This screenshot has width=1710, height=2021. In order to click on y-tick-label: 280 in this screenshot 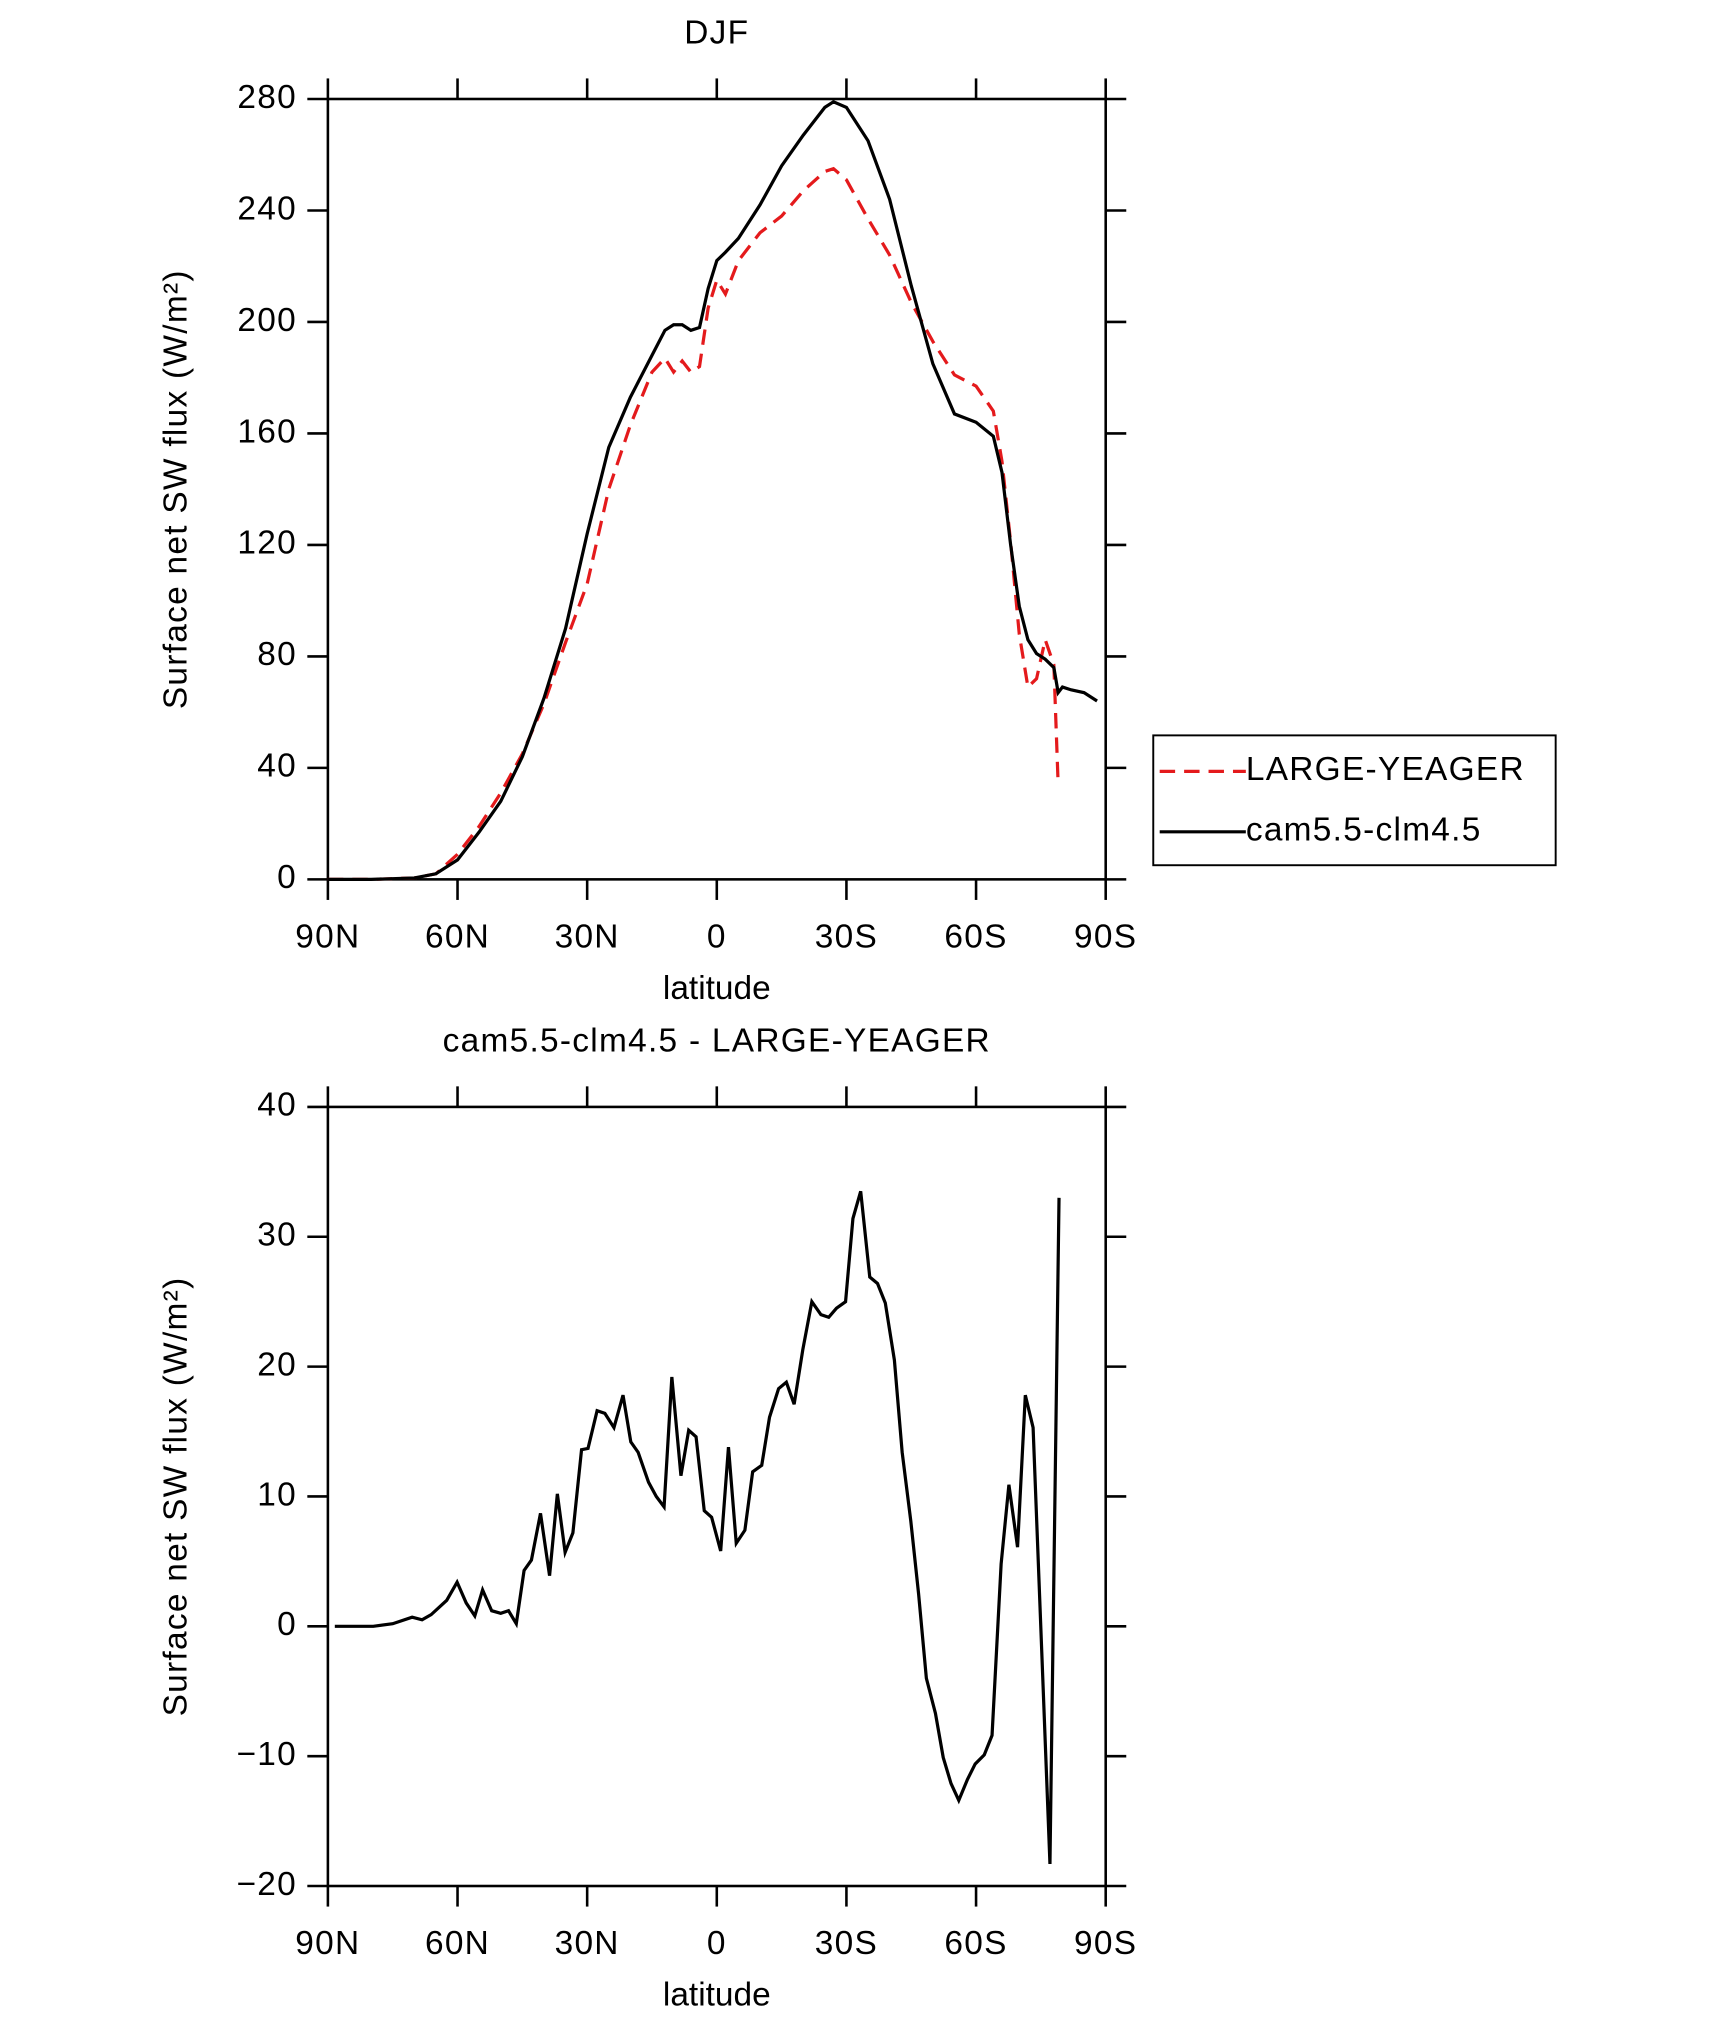, I will do `click(267, 97)`.